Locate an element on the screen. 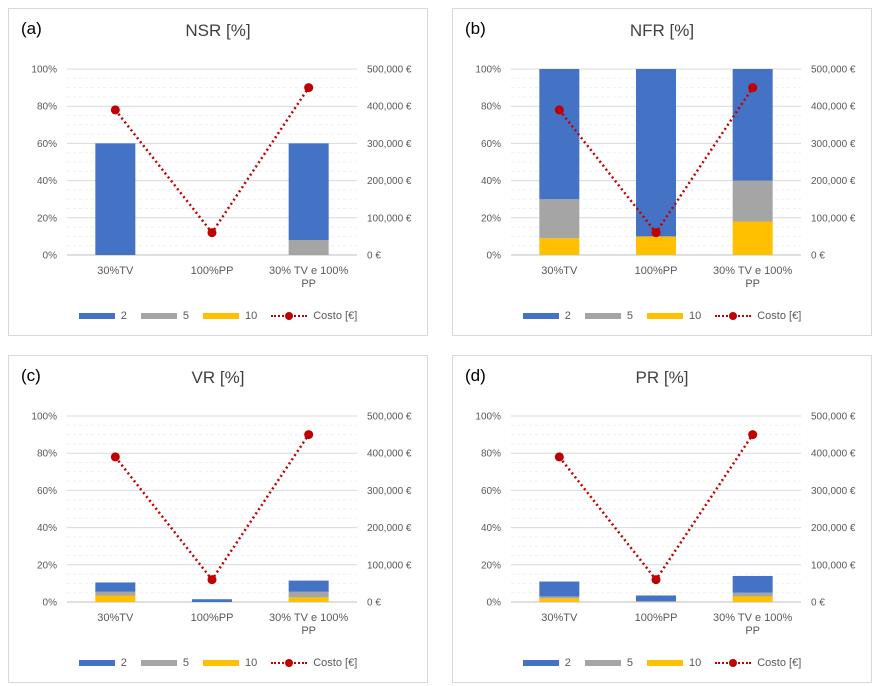 This screenshot has width=872, height=686. legend-item-2: 2 is located at coordinates (546, 316).